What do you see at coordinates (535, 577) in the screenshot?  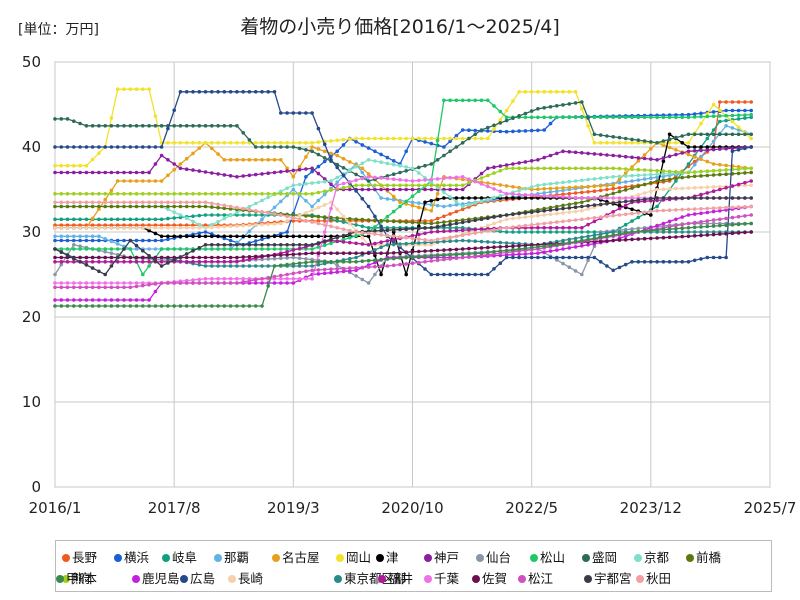 I see `legend-item: 松江` at bounding box center [535, 577].